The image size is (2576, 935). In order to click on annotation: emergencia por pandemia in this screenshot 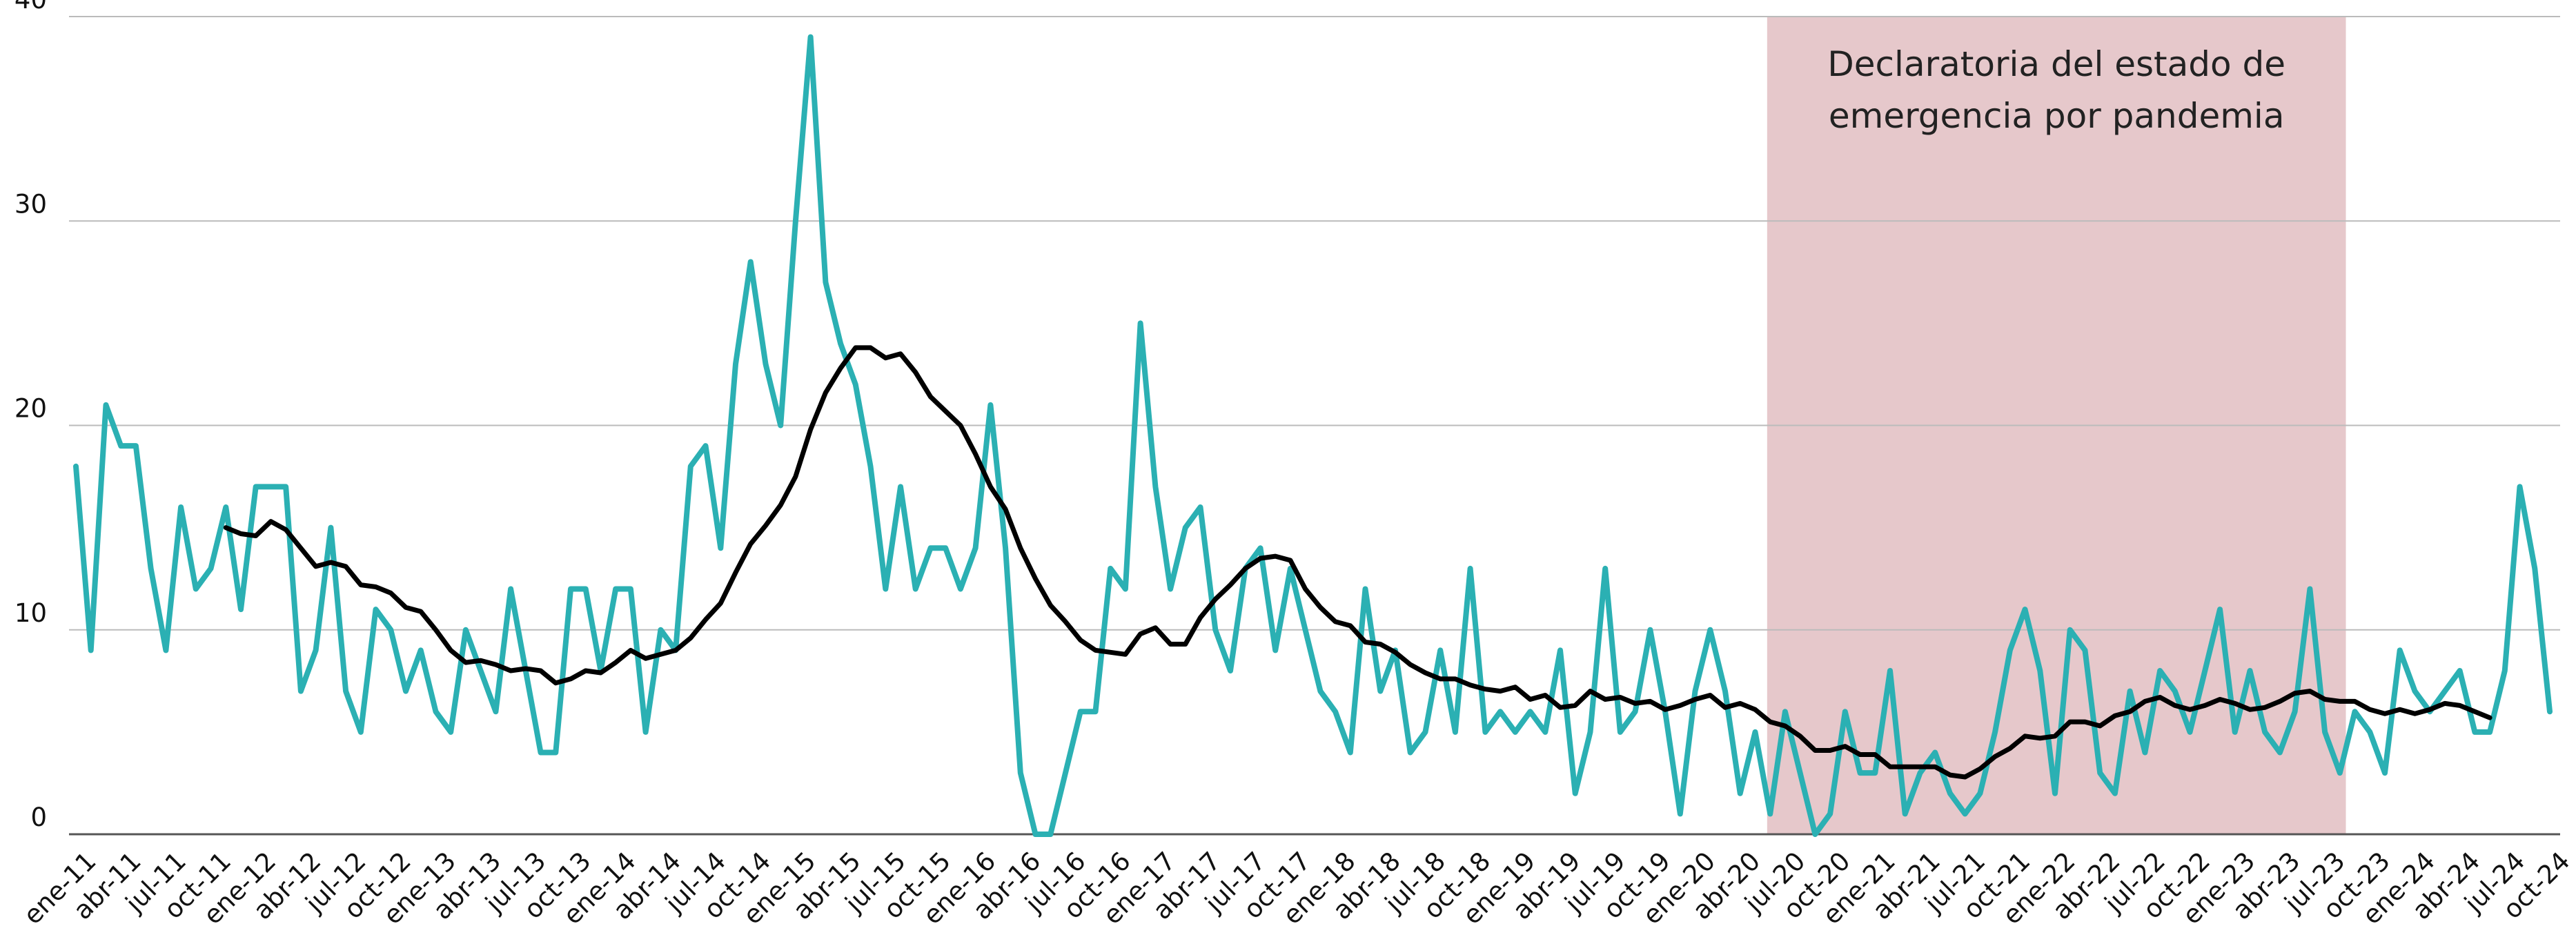, I will do `click(2057, 116)`.